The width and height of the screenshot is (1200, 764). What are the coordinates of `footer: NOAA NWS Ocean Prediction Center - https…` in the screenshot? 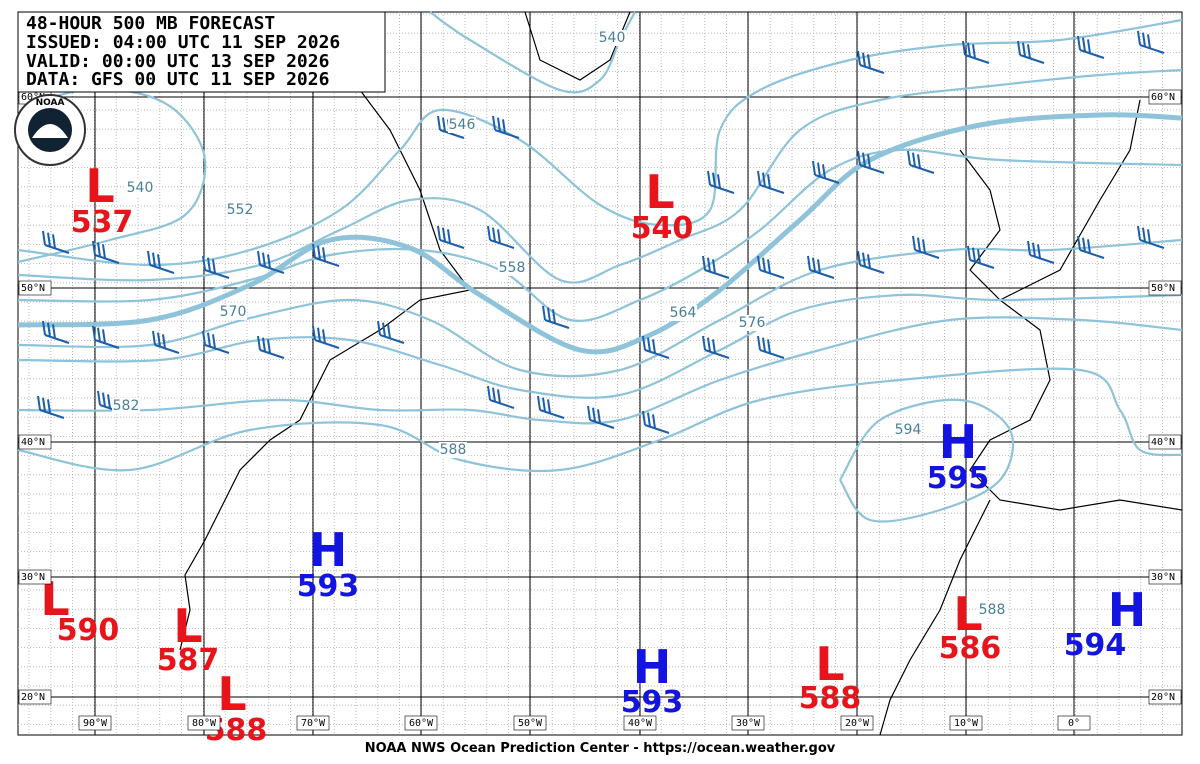 It's located at (600, 748).